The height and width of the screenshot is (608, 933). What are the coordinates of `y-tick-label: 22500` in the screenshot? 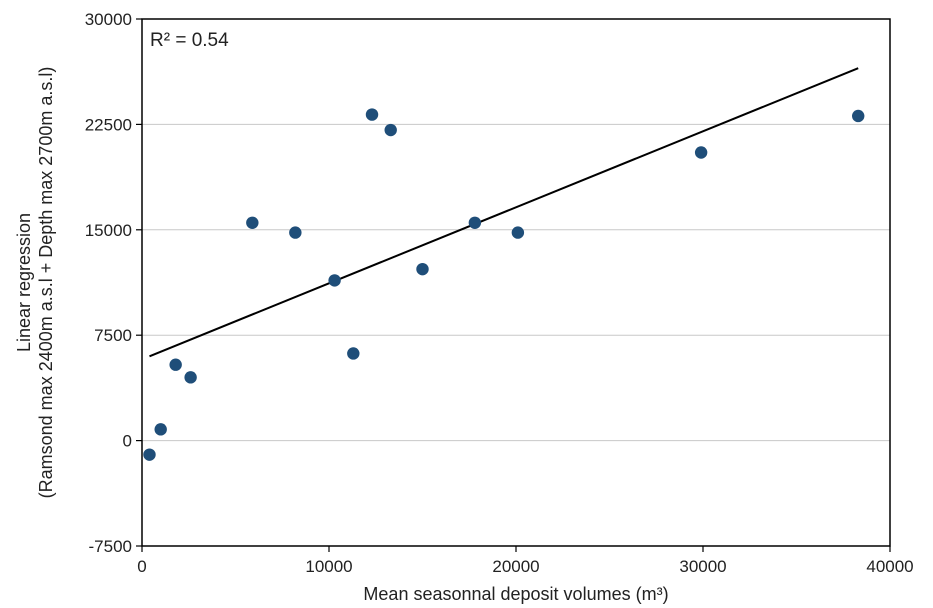 It's located at (108, 124).